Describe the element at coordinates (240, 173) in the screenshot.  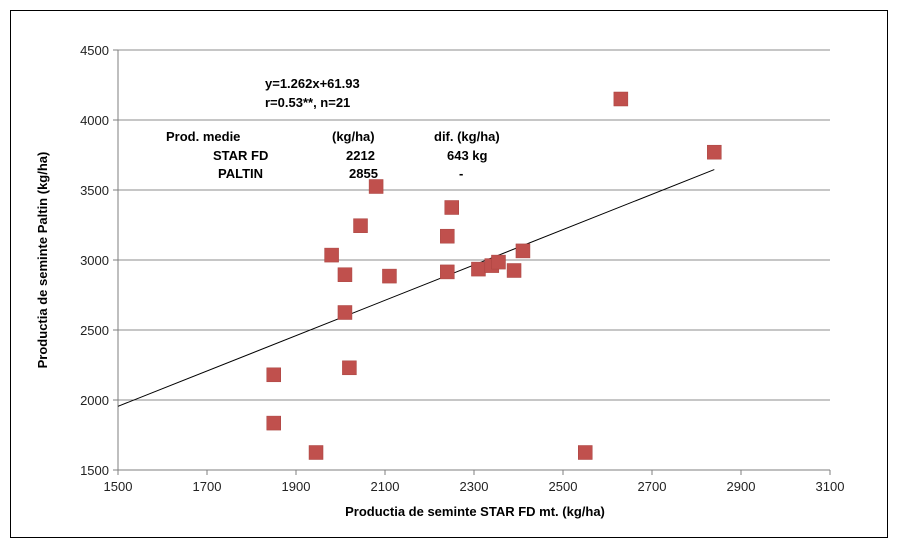
I see `row2-name: PALTIN` at that location.